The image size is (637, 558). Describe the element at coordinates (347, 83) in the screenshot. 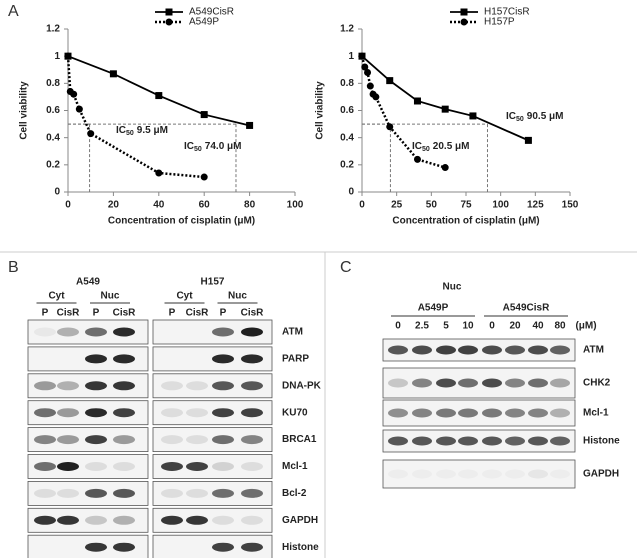

I see `y-tick-label: 0.8` at that location.